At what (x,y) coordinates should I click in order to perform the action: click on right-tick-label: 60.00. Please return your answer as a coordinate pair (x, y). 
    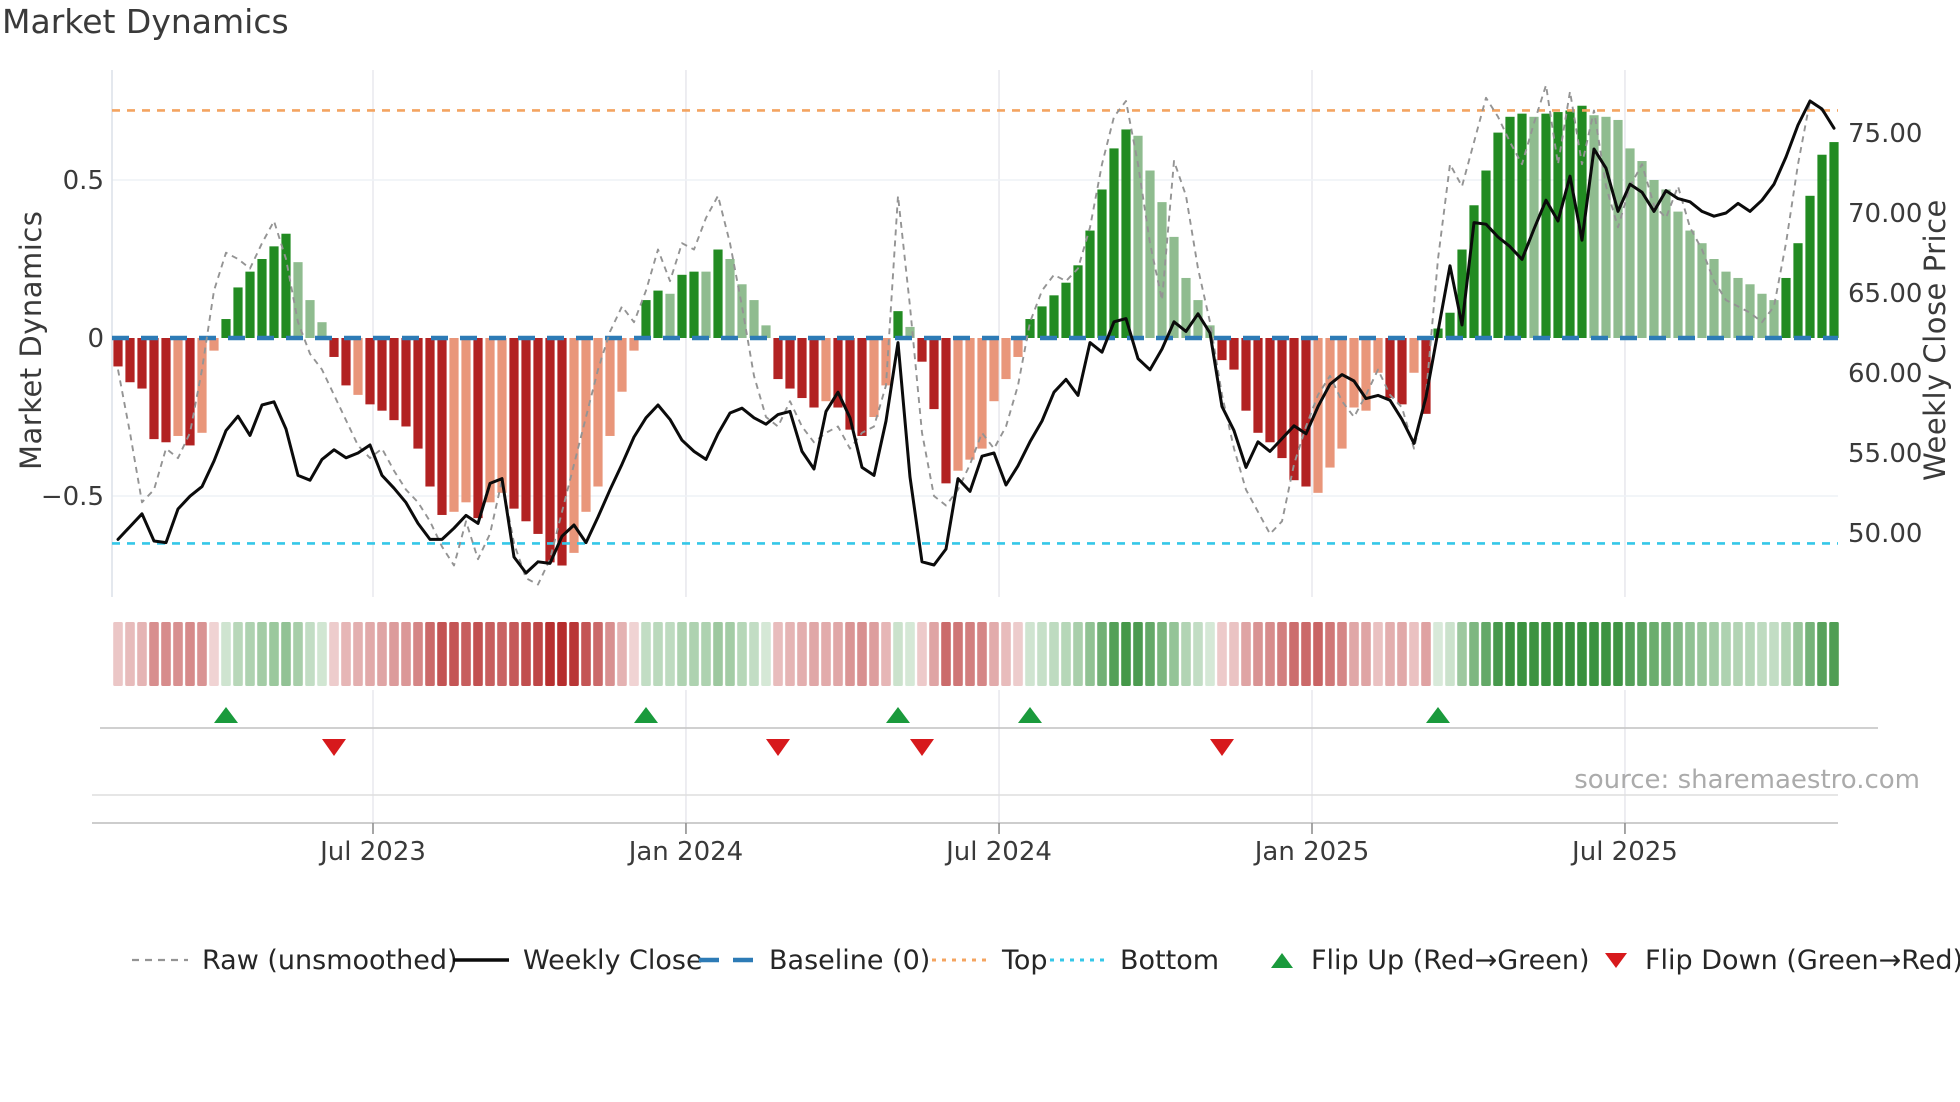
    Looking at the image, I should click on (1885, 374).